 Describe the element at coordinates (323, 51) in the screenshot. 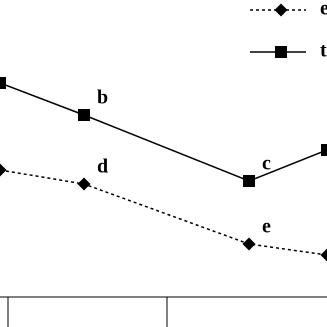

I see `legend-label: t` at that location.